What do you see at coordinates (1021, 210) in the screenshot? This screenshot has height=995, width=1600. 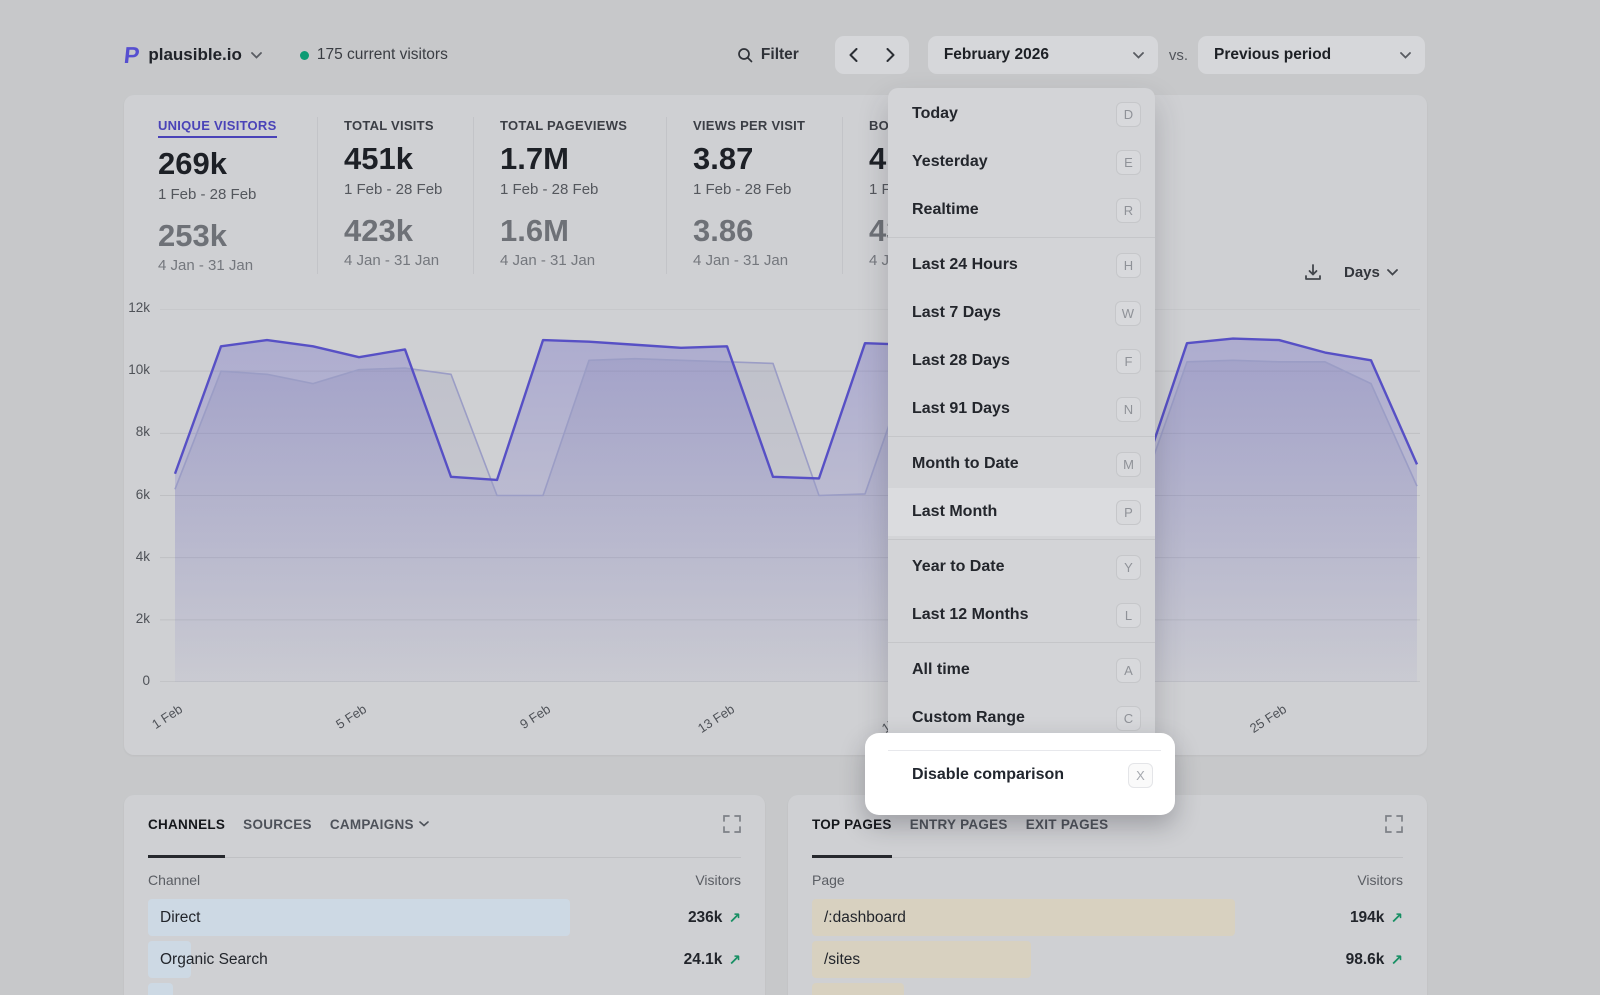 I see `menu-item-realtime: Realtime R` at bounding box center [1021, 210].